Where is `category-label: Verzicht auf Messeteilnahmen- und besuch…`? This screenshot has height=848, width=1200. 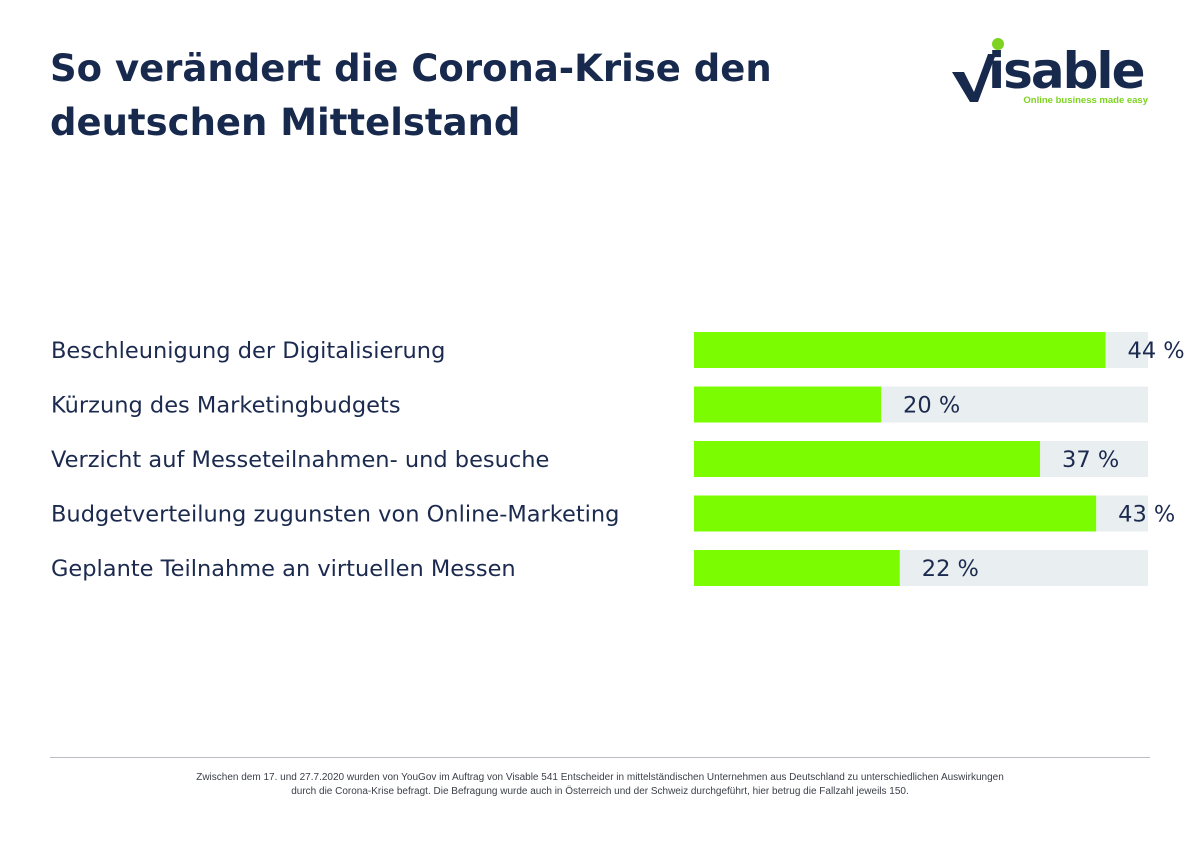
category-label: Verzicht auf Messeteilnahmen- und besuch… is located at coordinates (300, 460).